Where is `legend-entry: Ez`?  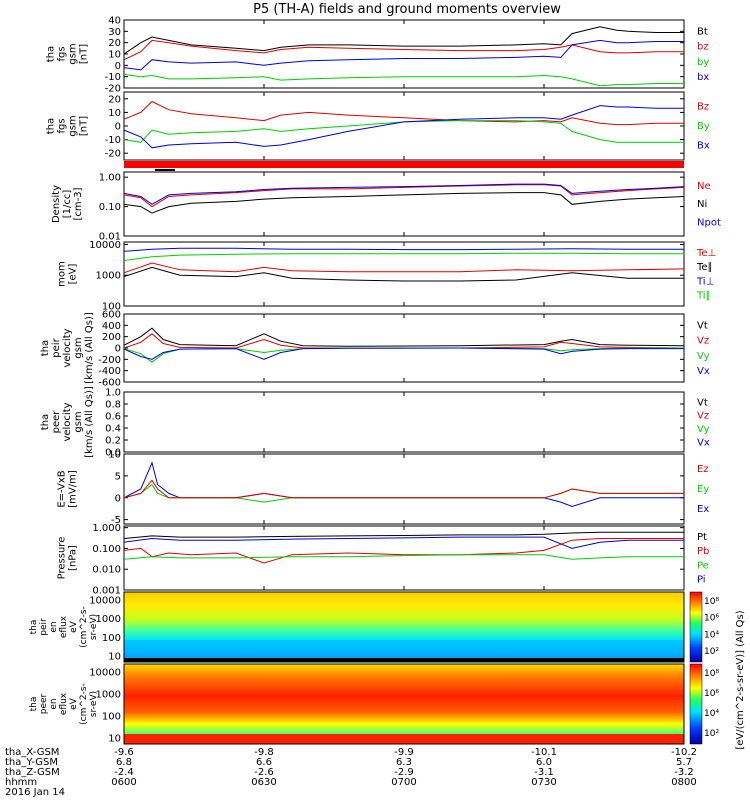
legend-entry: Ez is located at coordinates (703, 469).